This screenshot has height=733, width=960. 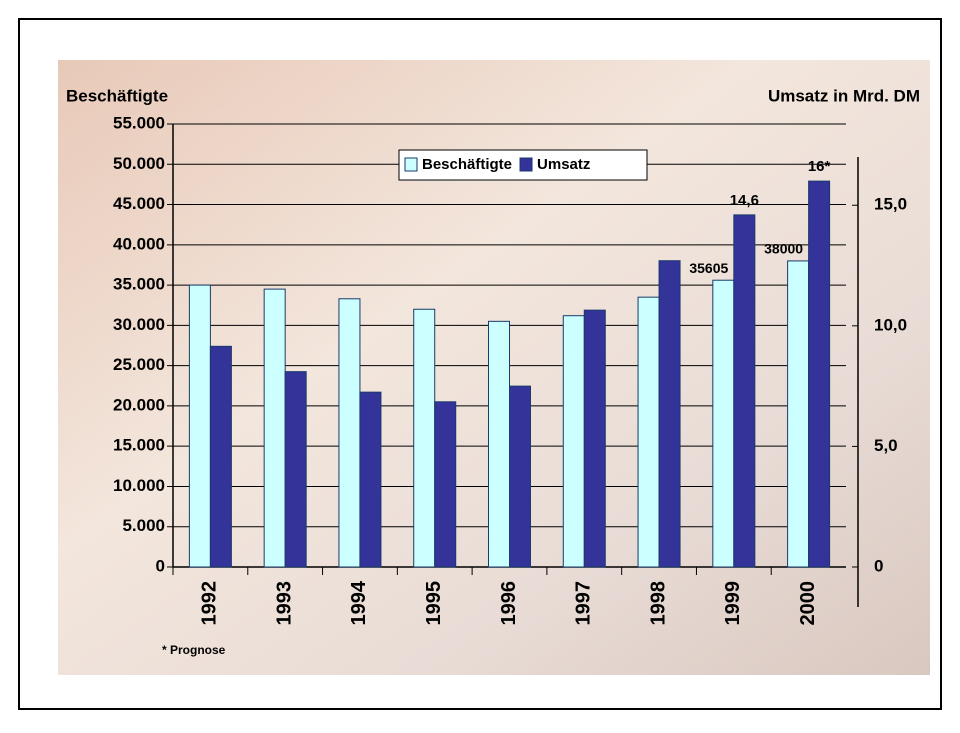 What do you see at coordinates (467, 164) in the screenshot?
I see `legend-label: Beschäftigte` at bounding box center [467, 164].